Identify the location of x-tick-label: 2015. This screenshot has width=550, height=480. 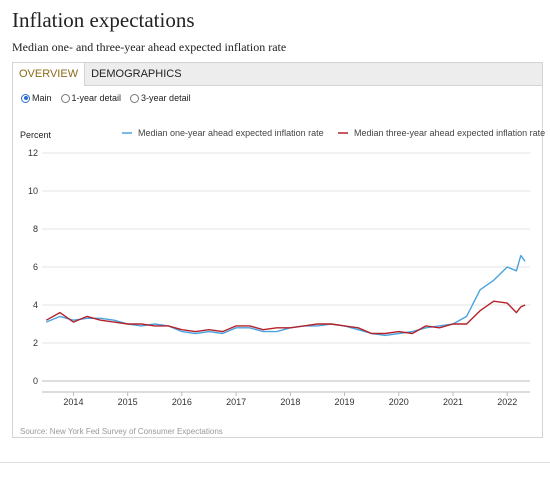
(128, 402).